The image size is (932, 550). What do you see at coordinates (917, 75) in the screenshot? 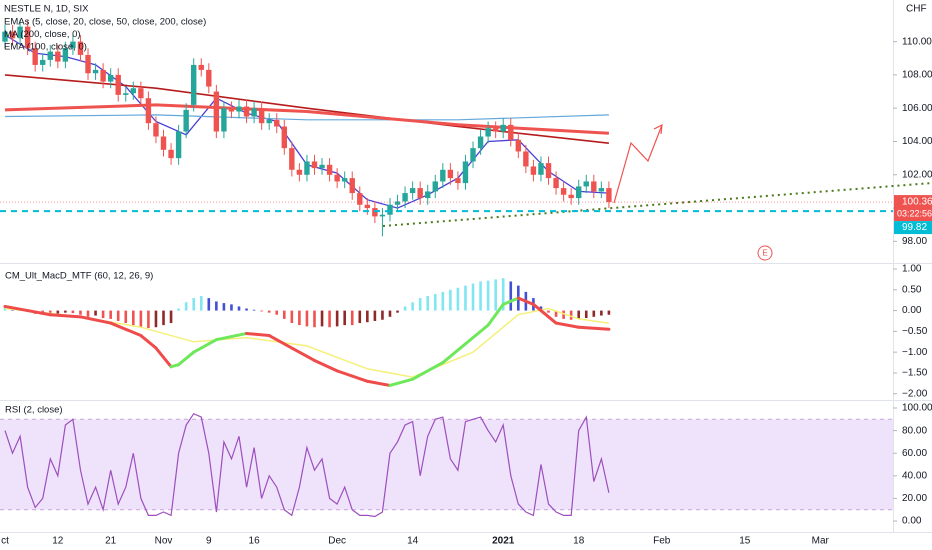
I see `y-tick-label: 108.00` at bounding box center [917, 75].